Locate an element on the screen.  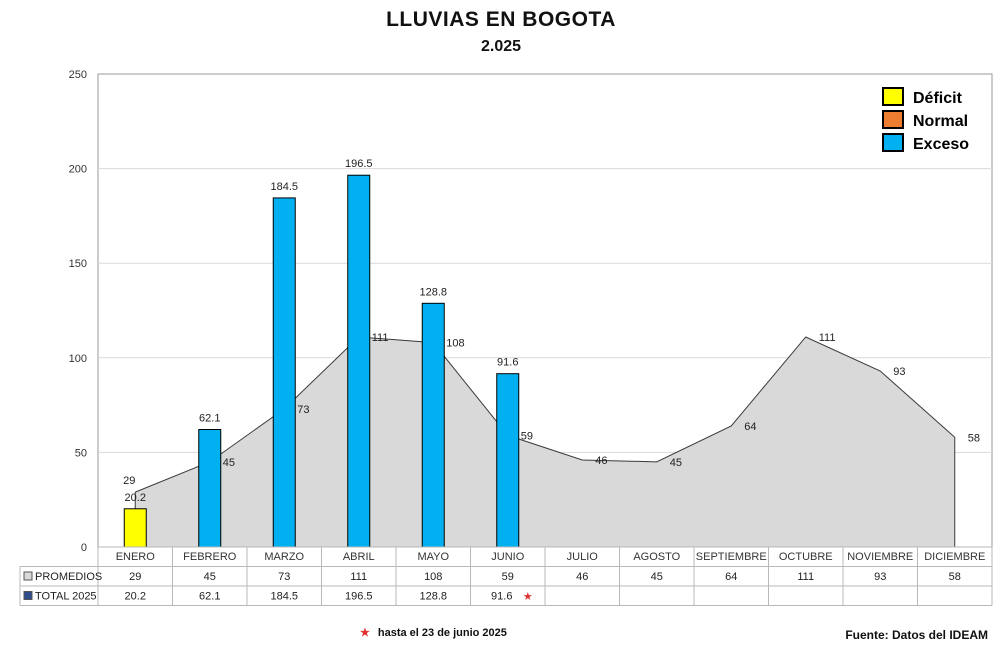
bar-febrero is located at coordinates (210, 488).